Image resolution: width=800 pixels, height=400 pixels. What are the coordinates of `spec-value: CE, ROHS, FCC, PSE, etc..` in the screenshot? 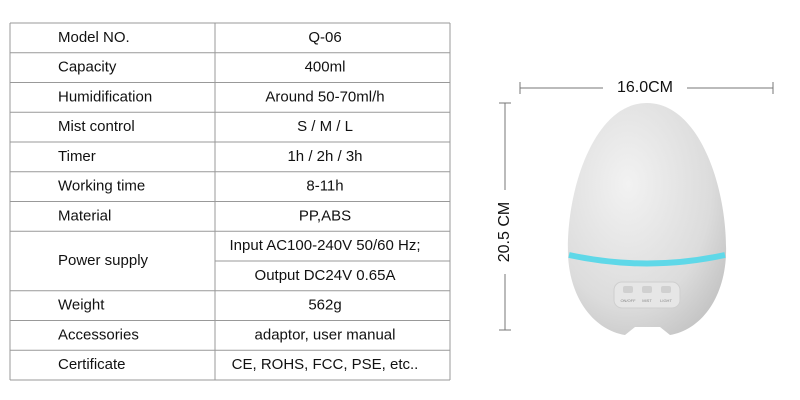 It's located at (325, 364).